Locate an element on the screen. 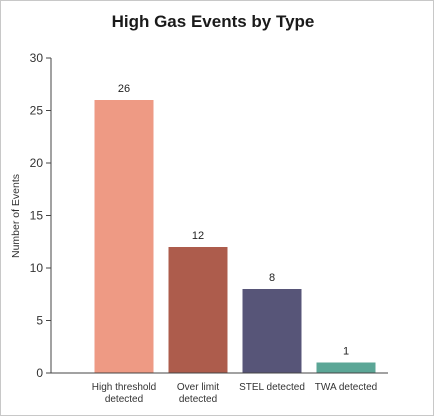  y-tick-label: 15 is located at coordinates (37, 216).